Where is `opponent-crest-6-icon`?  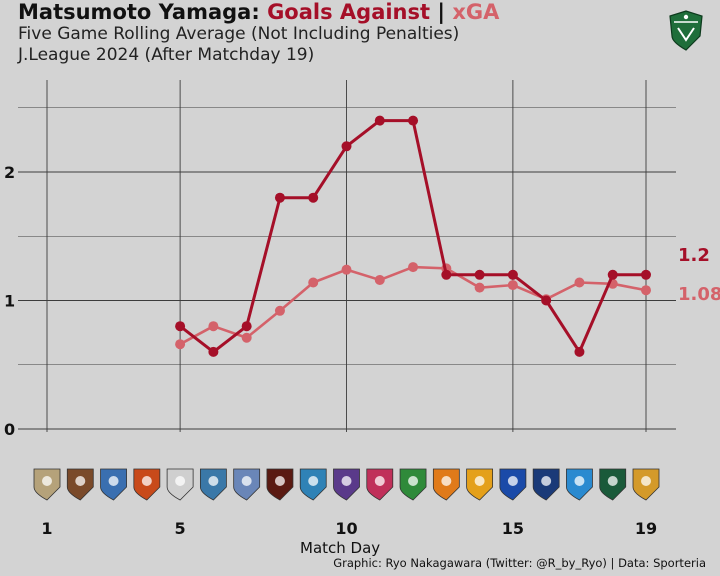
opponent-crest-6-icon is located at coordinates (213, 484).